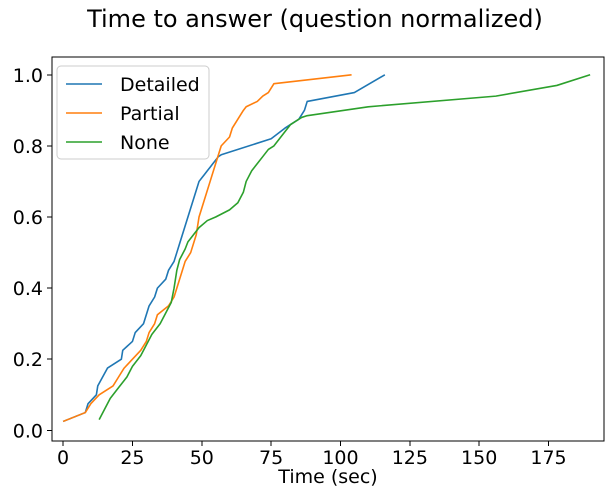 This screenshot has height=494, width=611. What do you see at coordinates (202, 458) in the screenshot?
I see `x-tick-label: 50` at bounding box center [202, 458].